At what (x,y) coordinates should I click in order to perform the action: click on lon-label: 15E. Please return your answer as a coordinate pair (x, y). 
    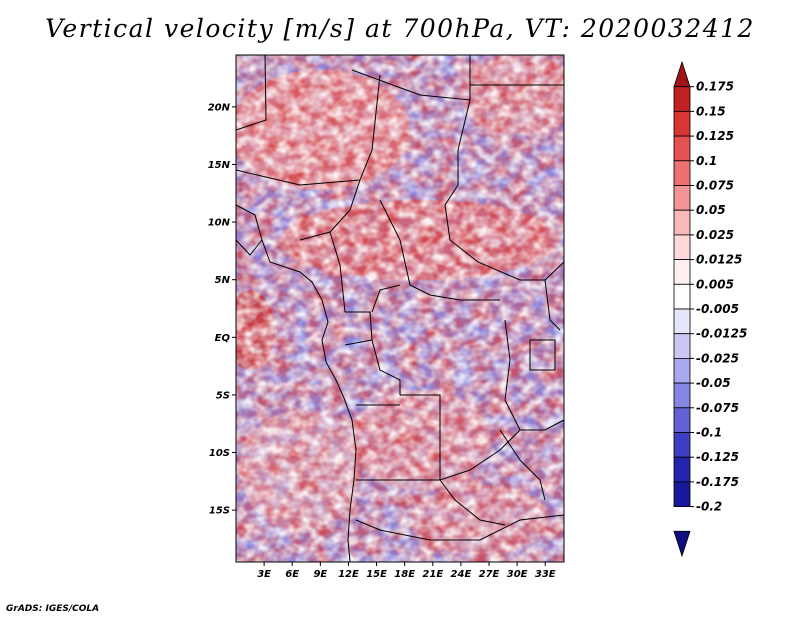
    Looking at the image, I should click on (376, 574).